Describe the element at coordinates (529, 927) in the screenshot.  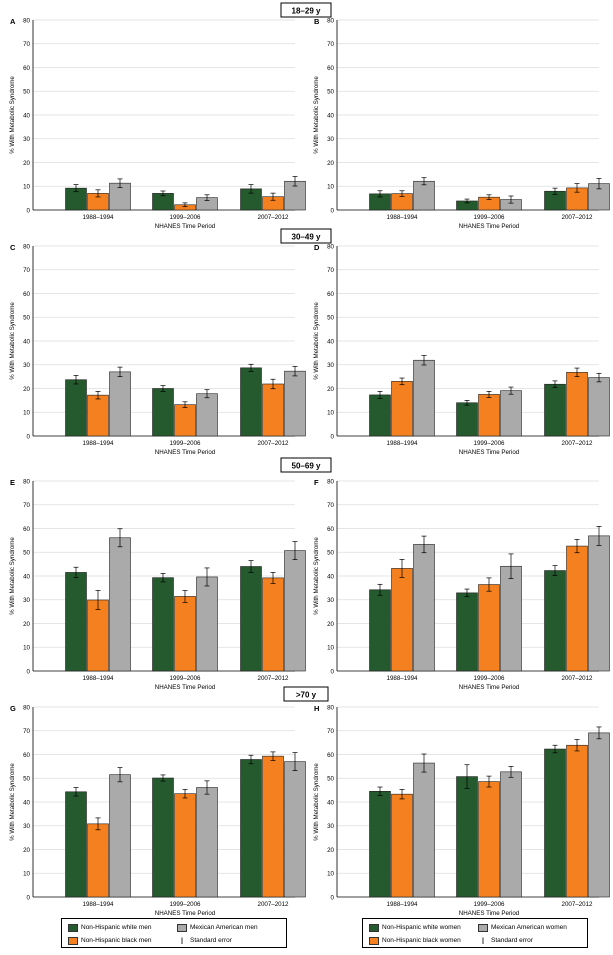
I see `legend-label-mexican-women: Mexican American women` at that location.